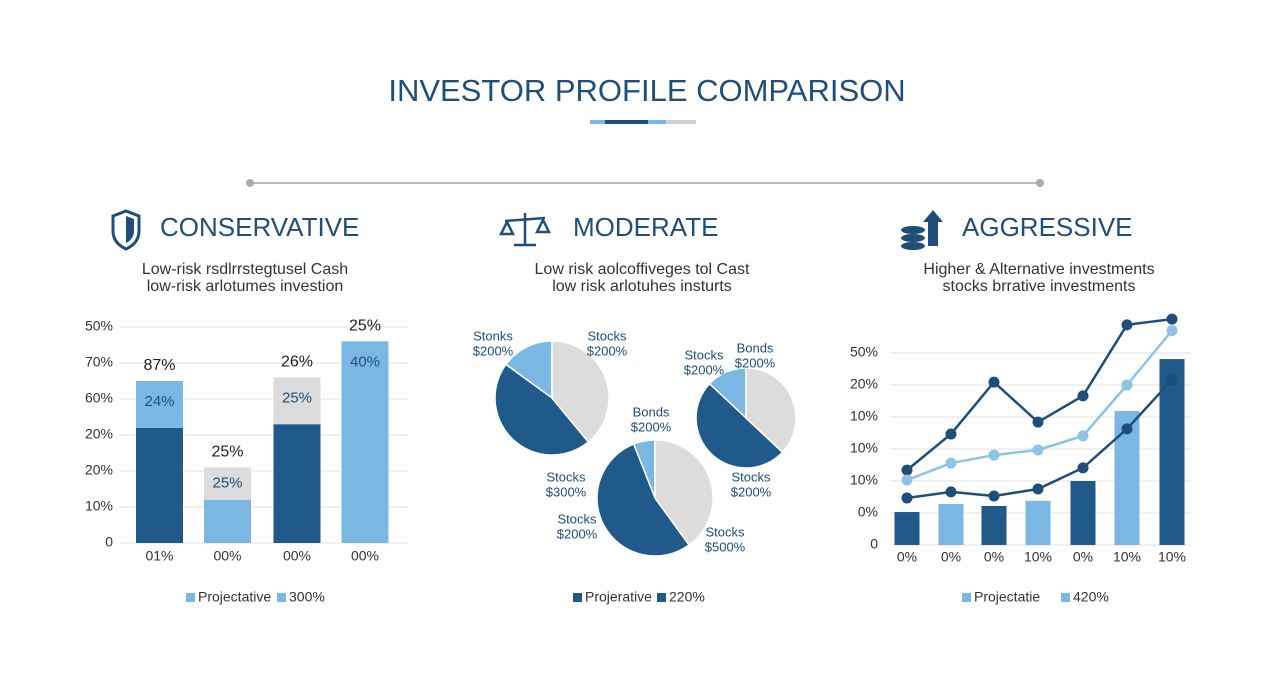 The width and height of the screenshot is (1280, 698). Describe the element at coordinates (259, 227) in the screenshot. I see `panel-title: CONSERVATIVE` at that location.